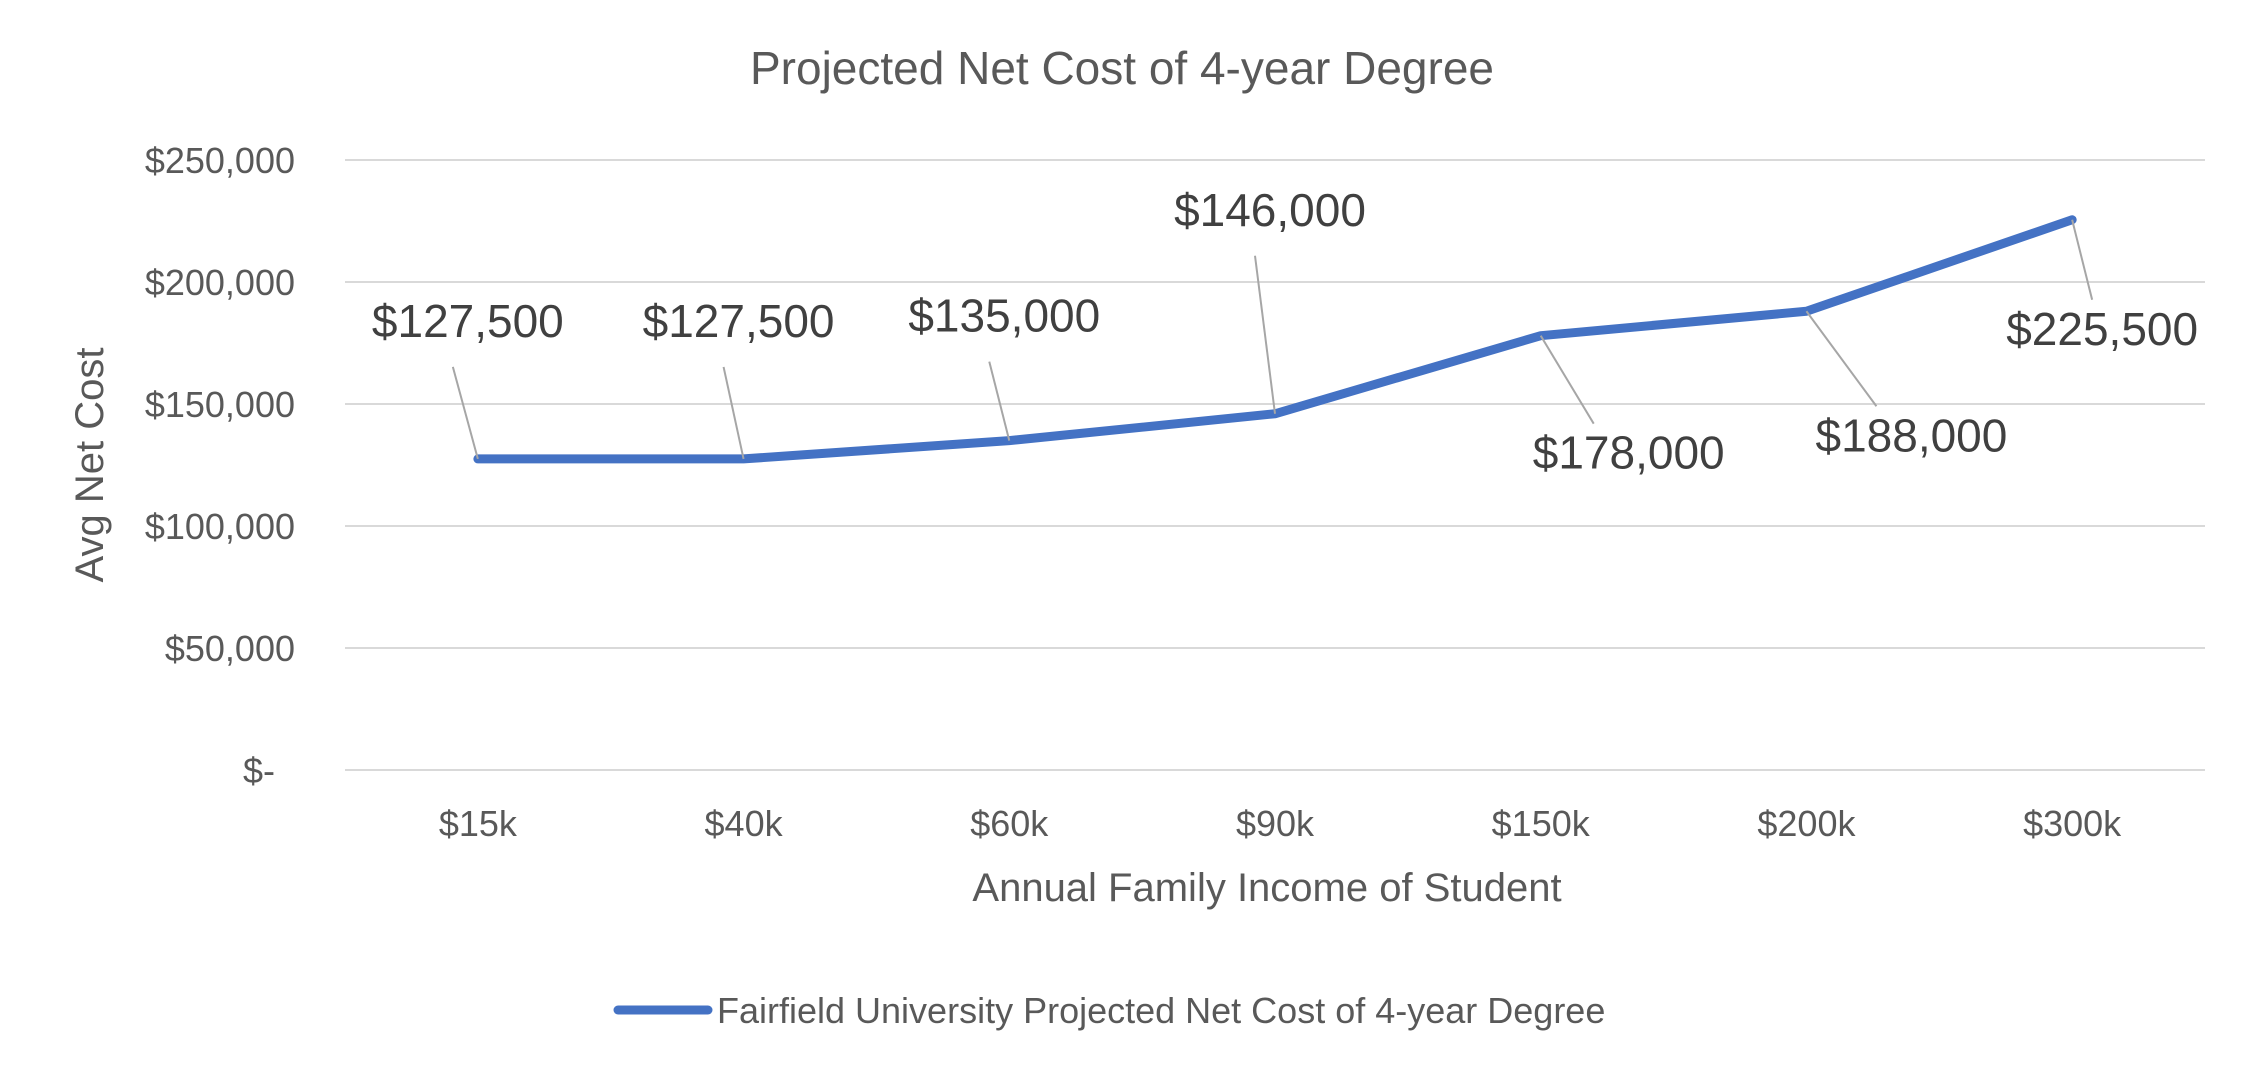  Describe the element at coordinates (220, 160) in the screenshot. I see `y-tick-label: $250,000` at that location.